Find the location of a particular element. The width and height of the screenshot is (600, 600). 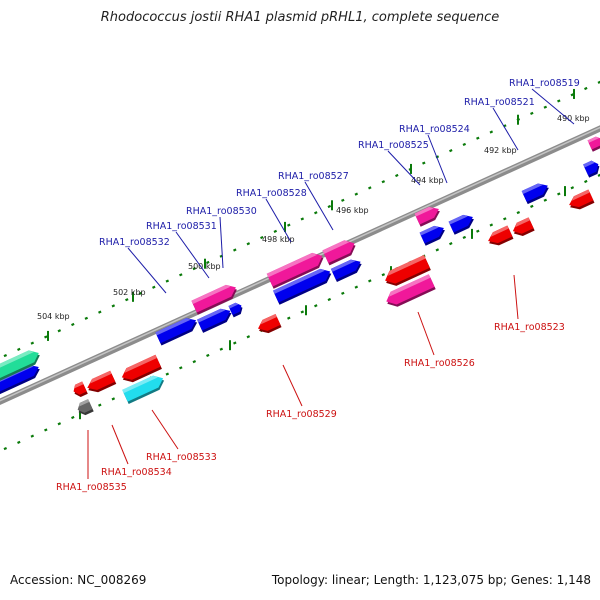

gene-arrow-red-b is located at coordinates (501, 235).